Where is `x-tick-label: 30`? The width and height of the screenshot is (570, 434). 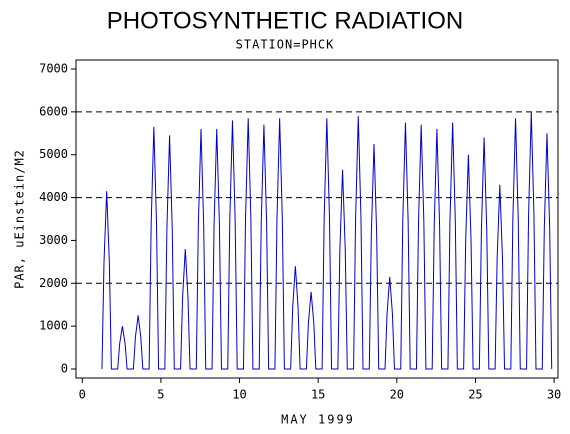 x-tick-label: 30 is located at coordinates (554, 395).